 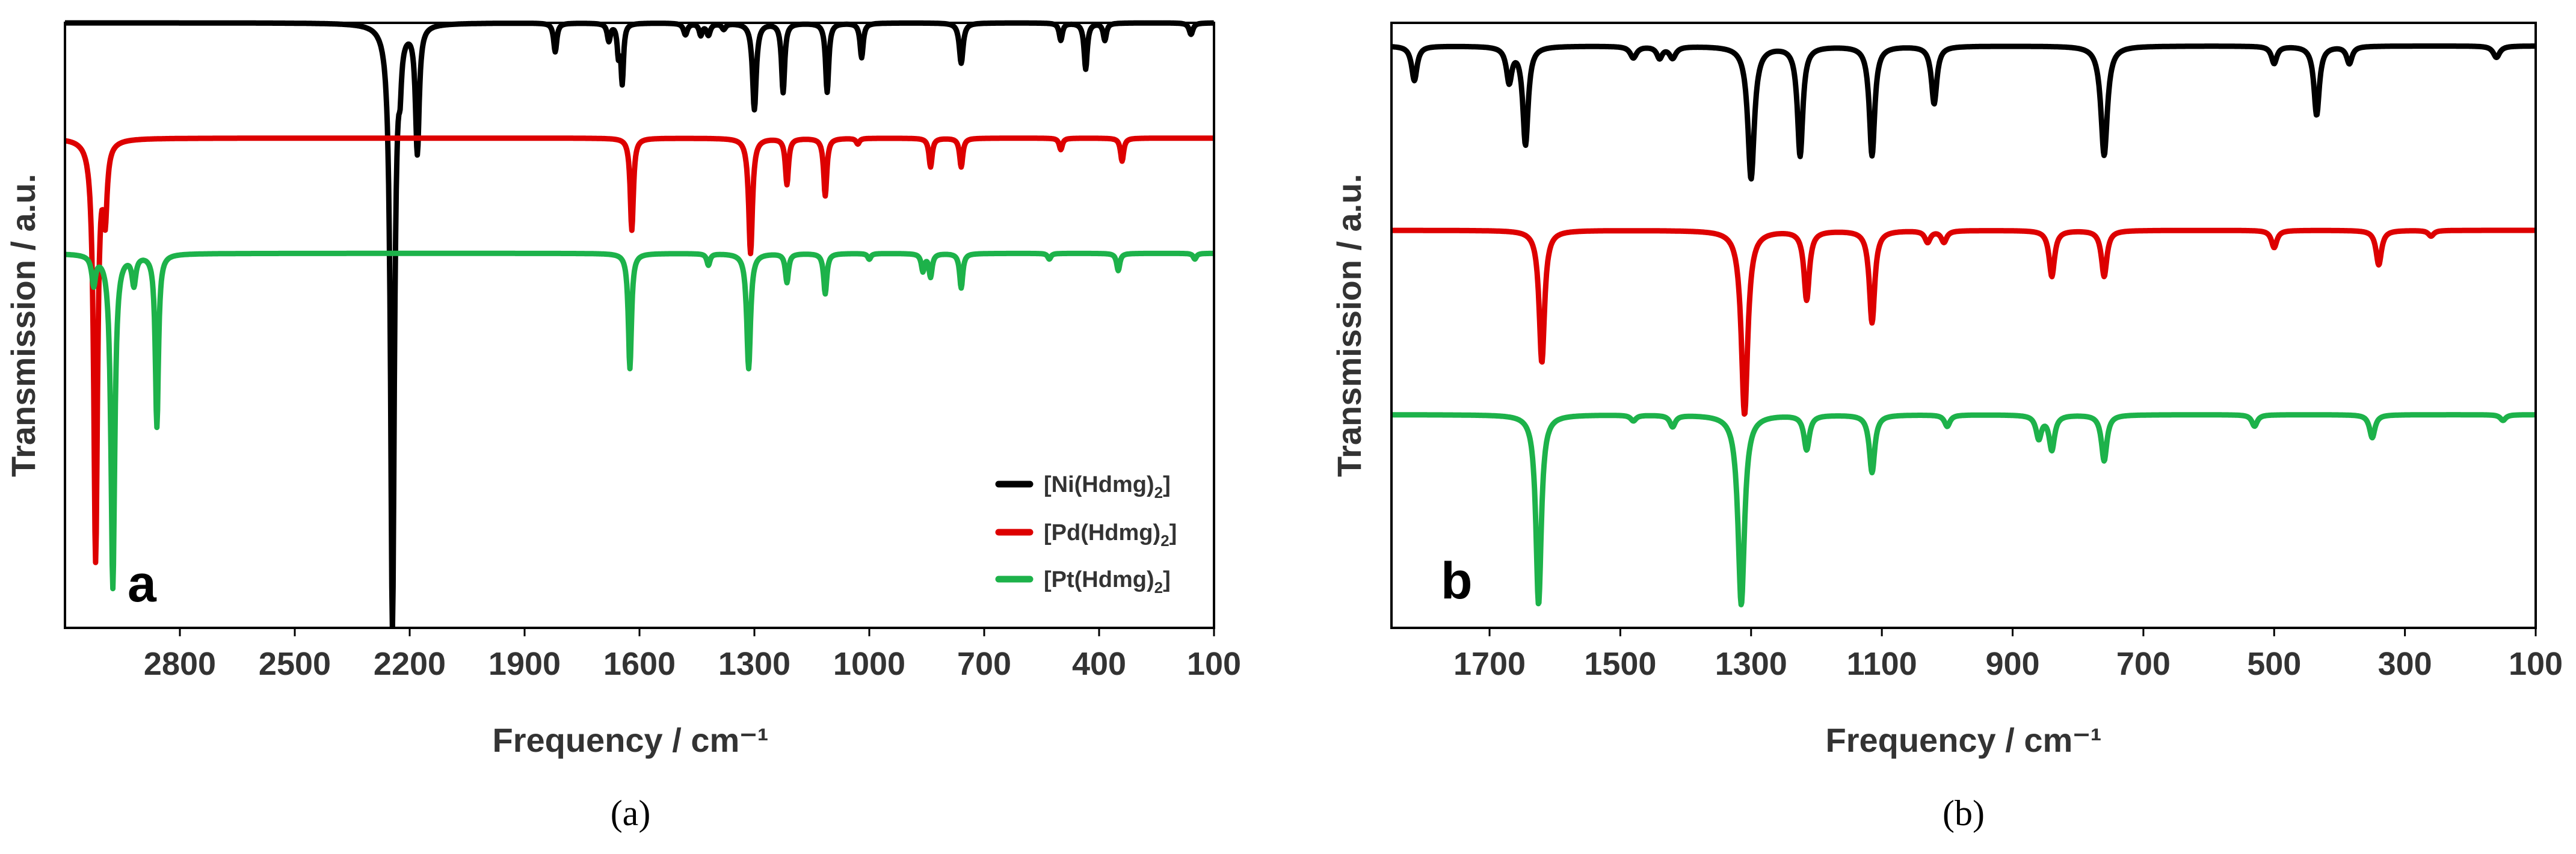 I want to click on legend-label-pt: [Pt(Hdmg)2], so click(x=1107, y=582).